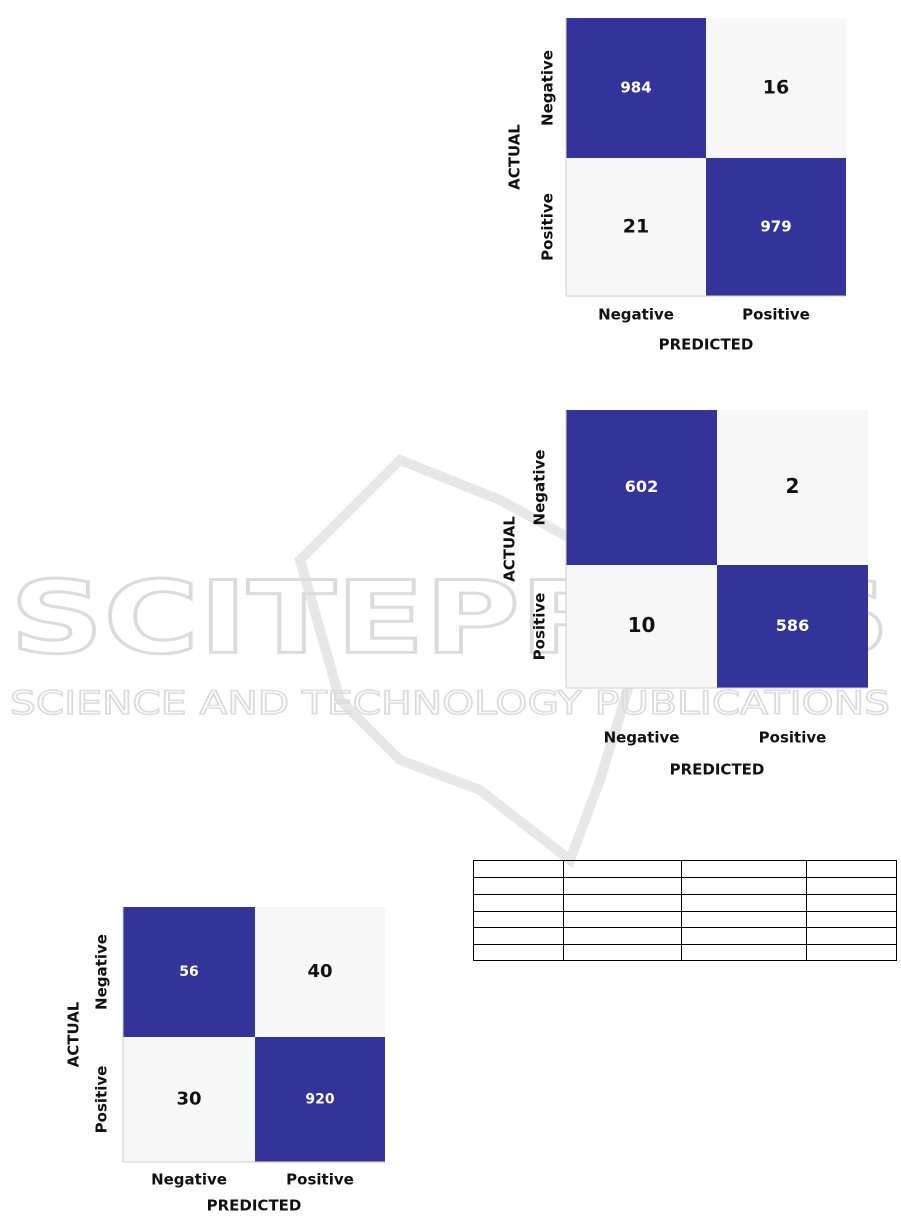 The width and height of the screenshot is (901, 1228). I want to click on cell-value: 602, so click(641, 486).